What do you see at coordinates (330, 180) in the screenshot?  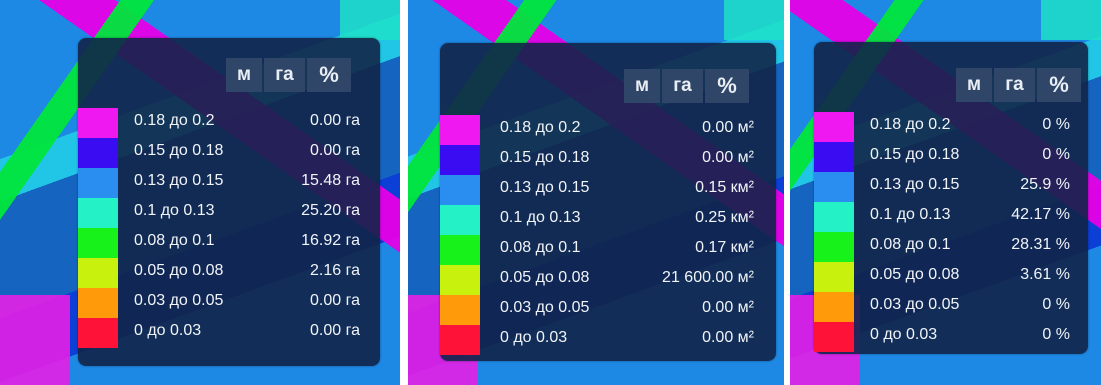 I see `area-value: 15.48 га` at bounding box center [330, 180].